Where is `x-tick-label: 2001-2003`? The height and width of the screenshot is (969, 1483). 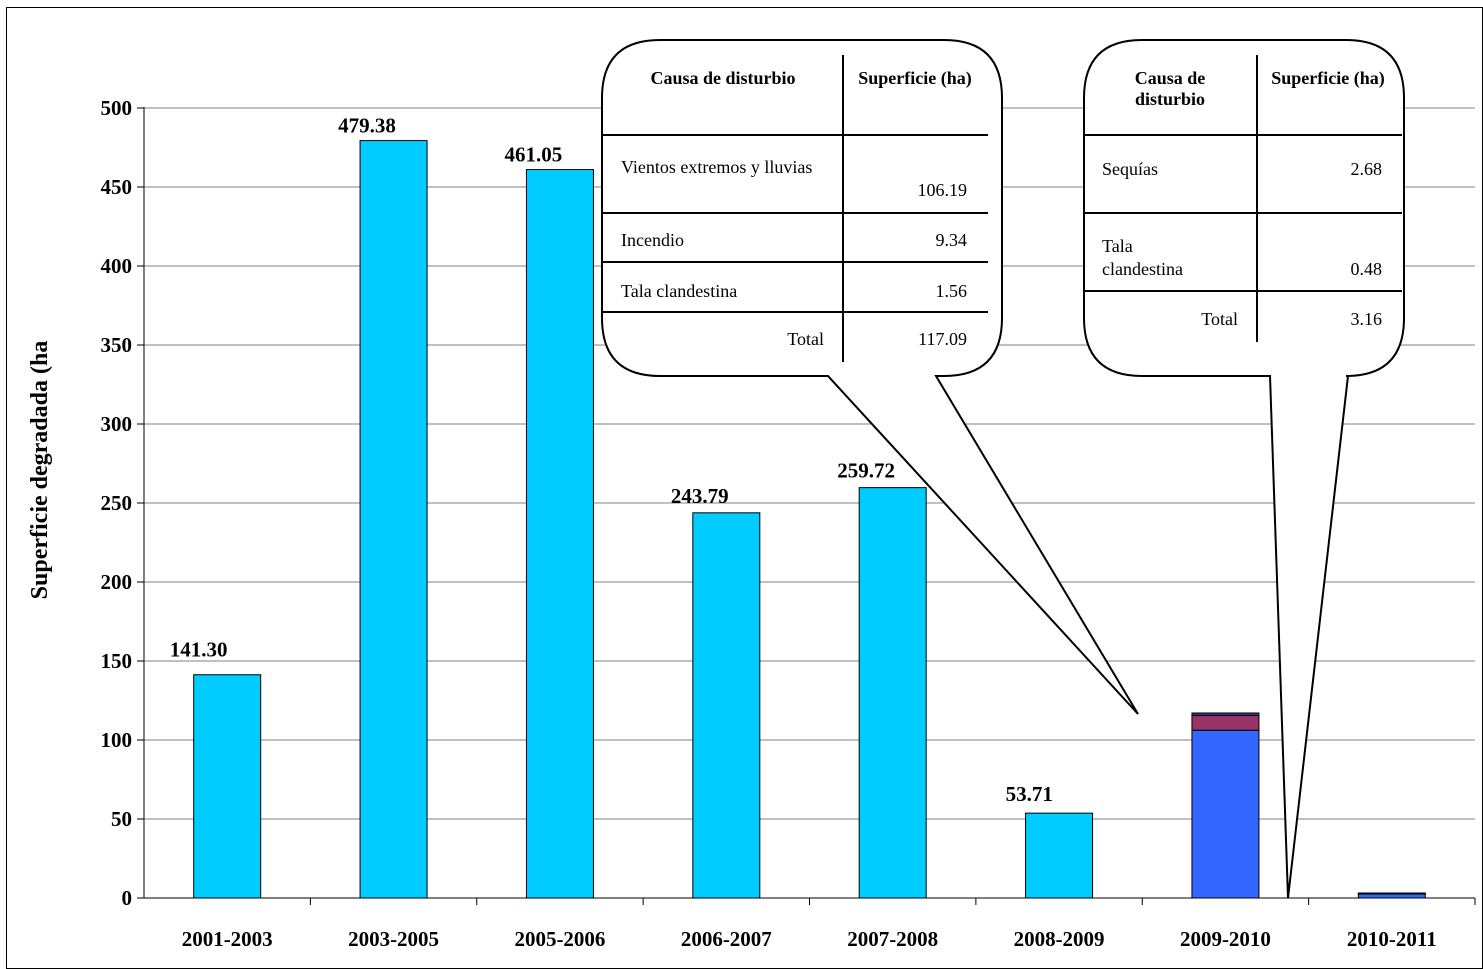 x-tick-label: 2001-2003 is located at coordinates (227, 939).